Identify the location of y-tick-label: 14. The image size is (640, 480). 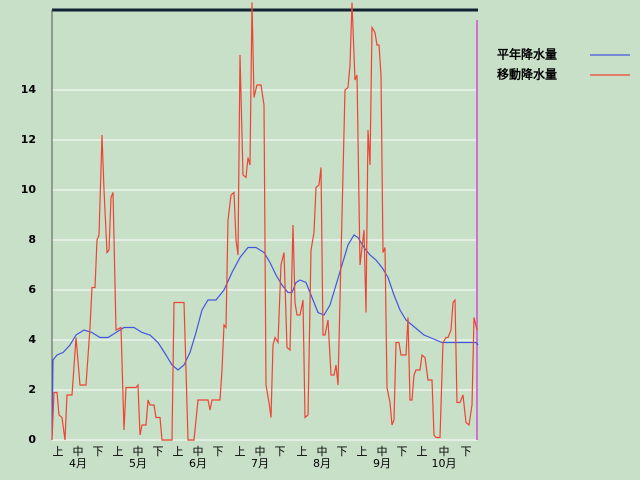
(29, 89).